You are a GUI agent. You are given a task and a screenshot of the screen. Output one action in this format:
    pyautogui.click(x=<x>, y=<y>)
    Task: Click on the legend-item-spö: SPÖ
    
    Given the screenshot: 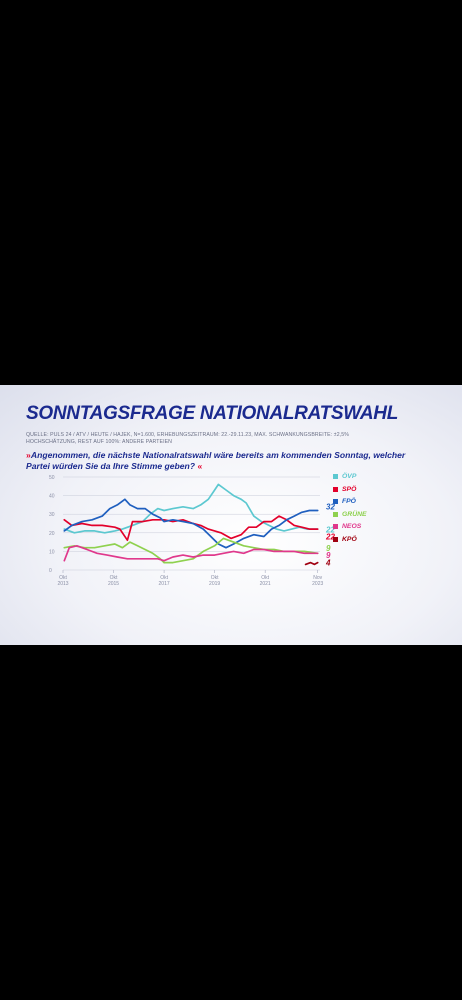 What is the action you would take?
    pyautogui.click(x=344, y=489)
    